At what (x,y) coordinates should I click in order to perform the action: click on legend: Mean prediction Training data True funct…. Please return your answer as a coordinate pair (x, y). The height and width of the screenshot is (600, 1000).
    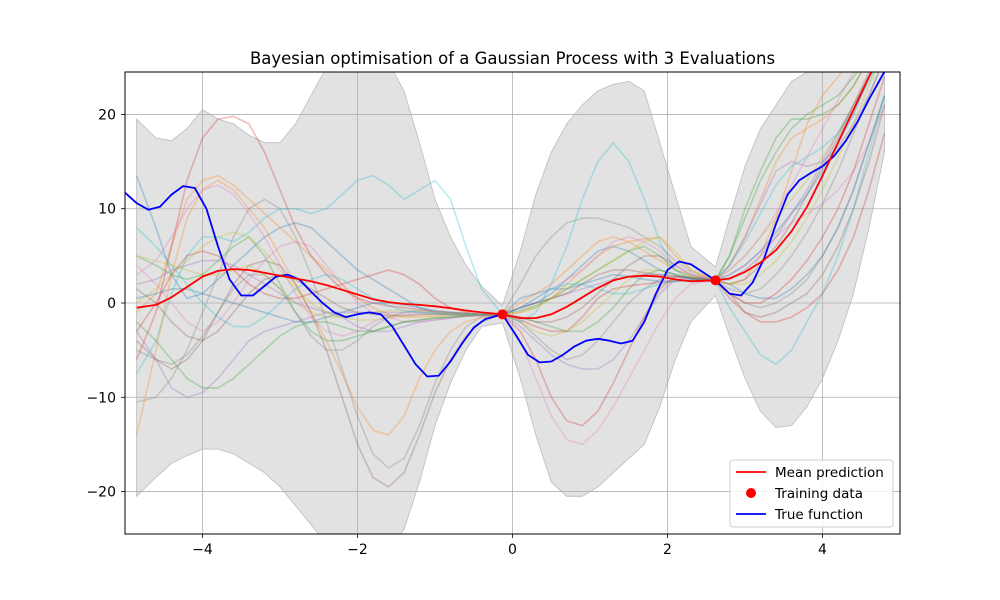
    Looking at the image, I should click on (811, 493).